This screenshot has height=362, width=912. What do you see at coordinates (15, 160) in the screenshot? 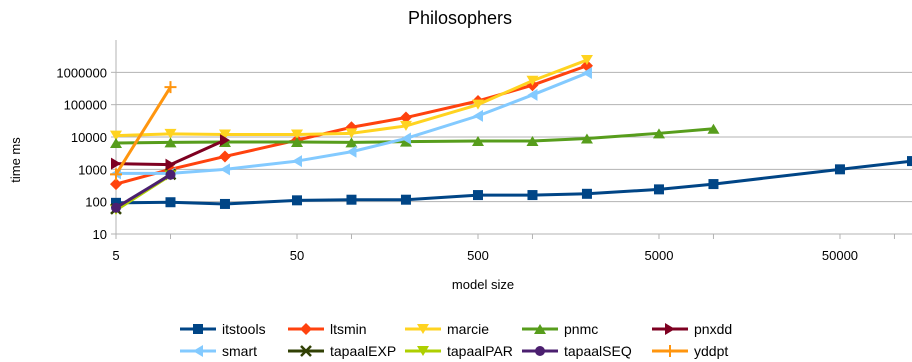
I see `y-axis-label: time ms` at bounding box center [15, 160].